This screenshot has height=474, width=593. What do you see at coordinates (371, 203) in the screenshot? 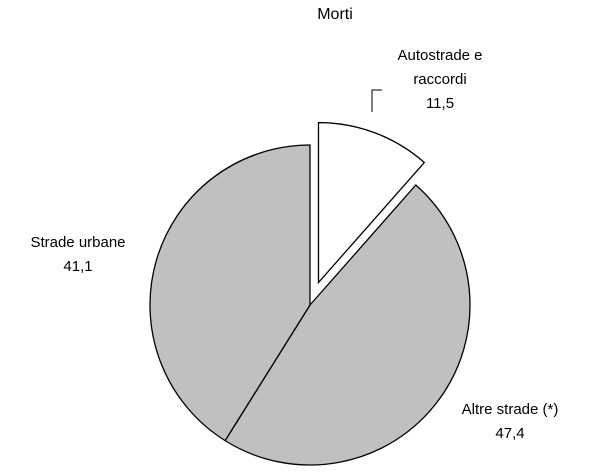
I see `pie-slice` at bounding box center [371, 203].